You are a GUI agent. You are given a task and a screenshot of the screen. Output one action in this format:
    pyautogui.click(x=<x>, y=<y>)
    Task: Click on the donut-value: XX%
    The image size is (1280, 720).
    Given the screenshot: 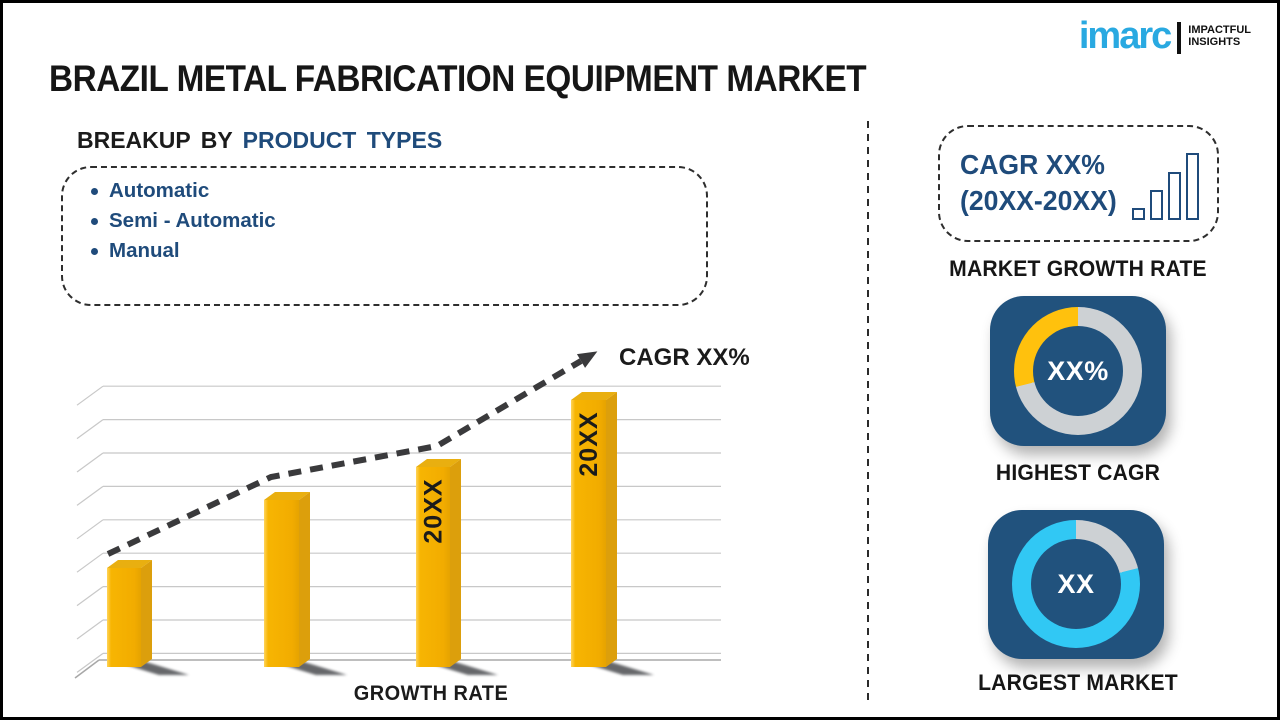 What is the action you would take?
    pyautogui.click(x=1078, y=370)
    